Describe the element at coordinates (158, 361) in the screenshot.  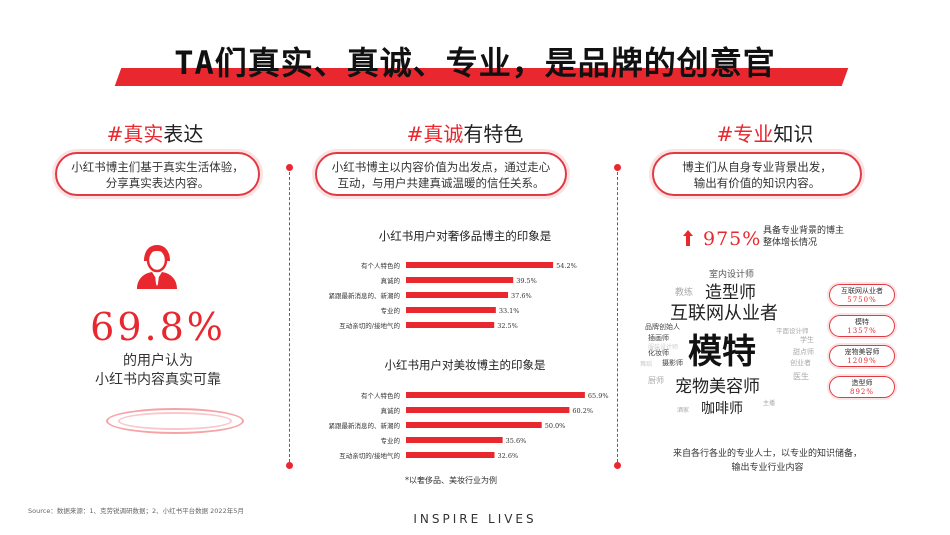
I see `col1-caption-line1: 的用户认为` at that location.